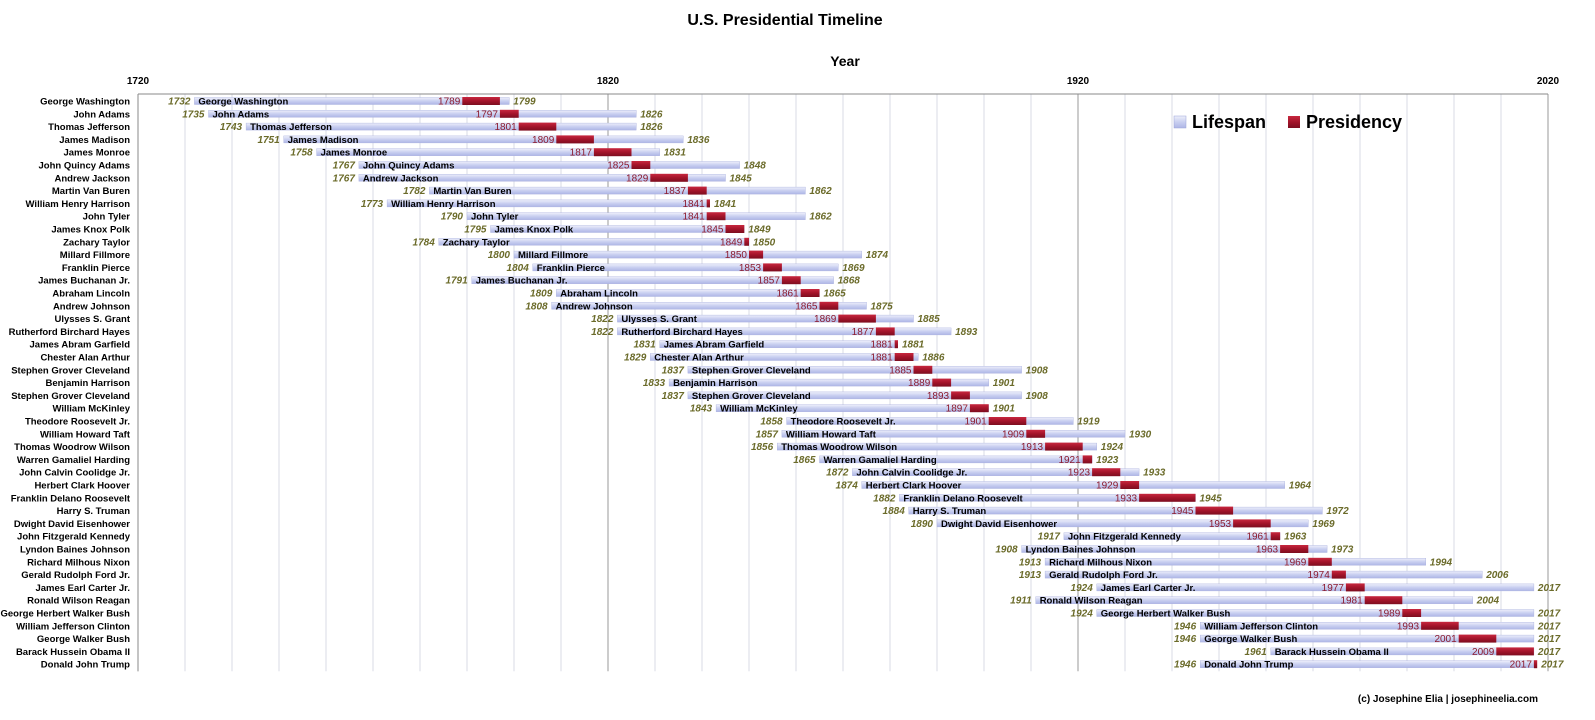 This screenshot has height=720, width=1595. I want to click on death-year-label: 1901, so click(1004, 409).